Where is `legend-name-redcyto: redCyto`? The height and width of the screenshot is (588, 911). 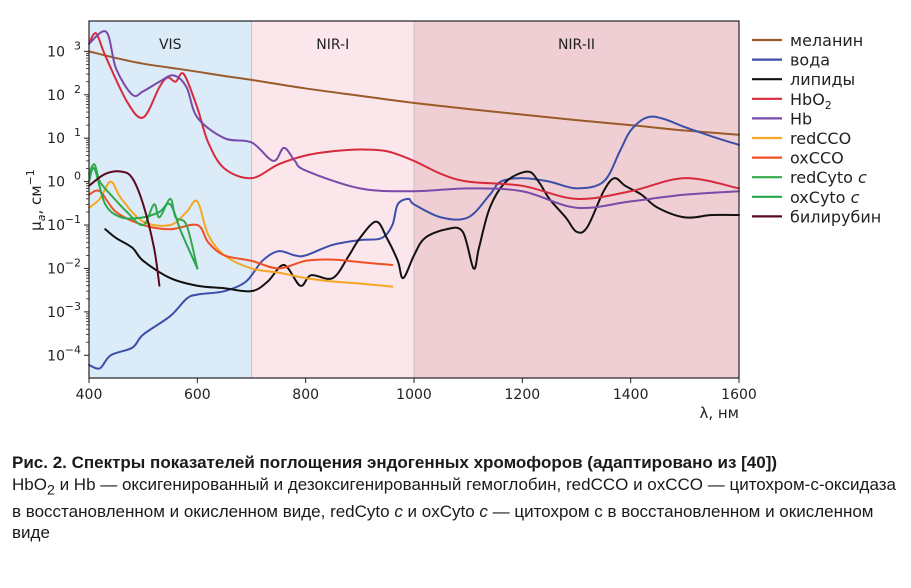 legend-name-redcyto: redCyto is located at coordinates (824, 177).